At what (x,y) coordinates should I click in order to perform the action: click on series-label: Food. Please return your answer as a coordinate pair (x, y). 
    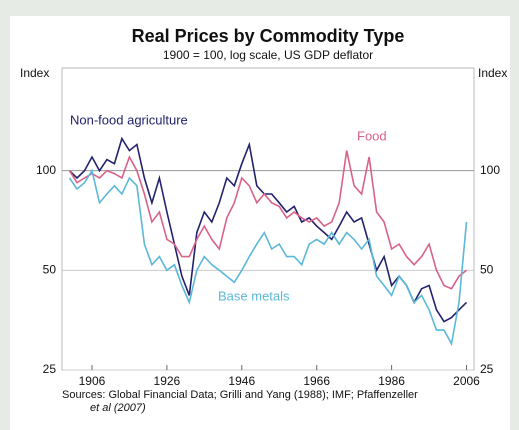
    Looking at the image, I should click on (372, 135).